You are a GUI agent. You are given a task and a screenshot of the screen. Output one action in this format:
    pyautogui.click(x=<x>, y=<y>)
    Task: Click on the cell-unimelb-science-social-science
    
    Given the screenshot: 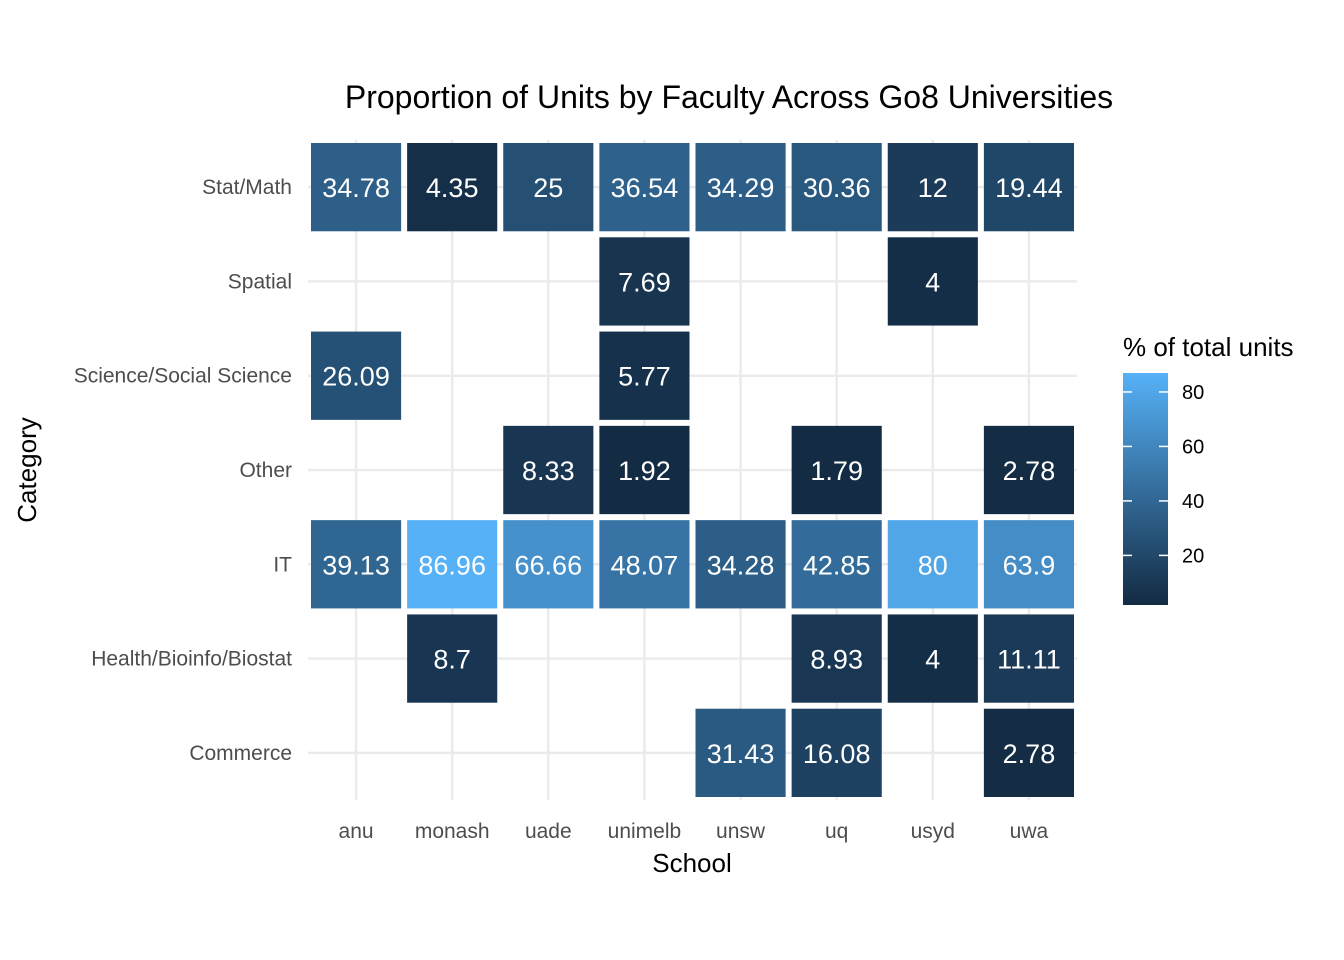 What is the action you would take?
    pyautogui.click(x=644, y=375)
    